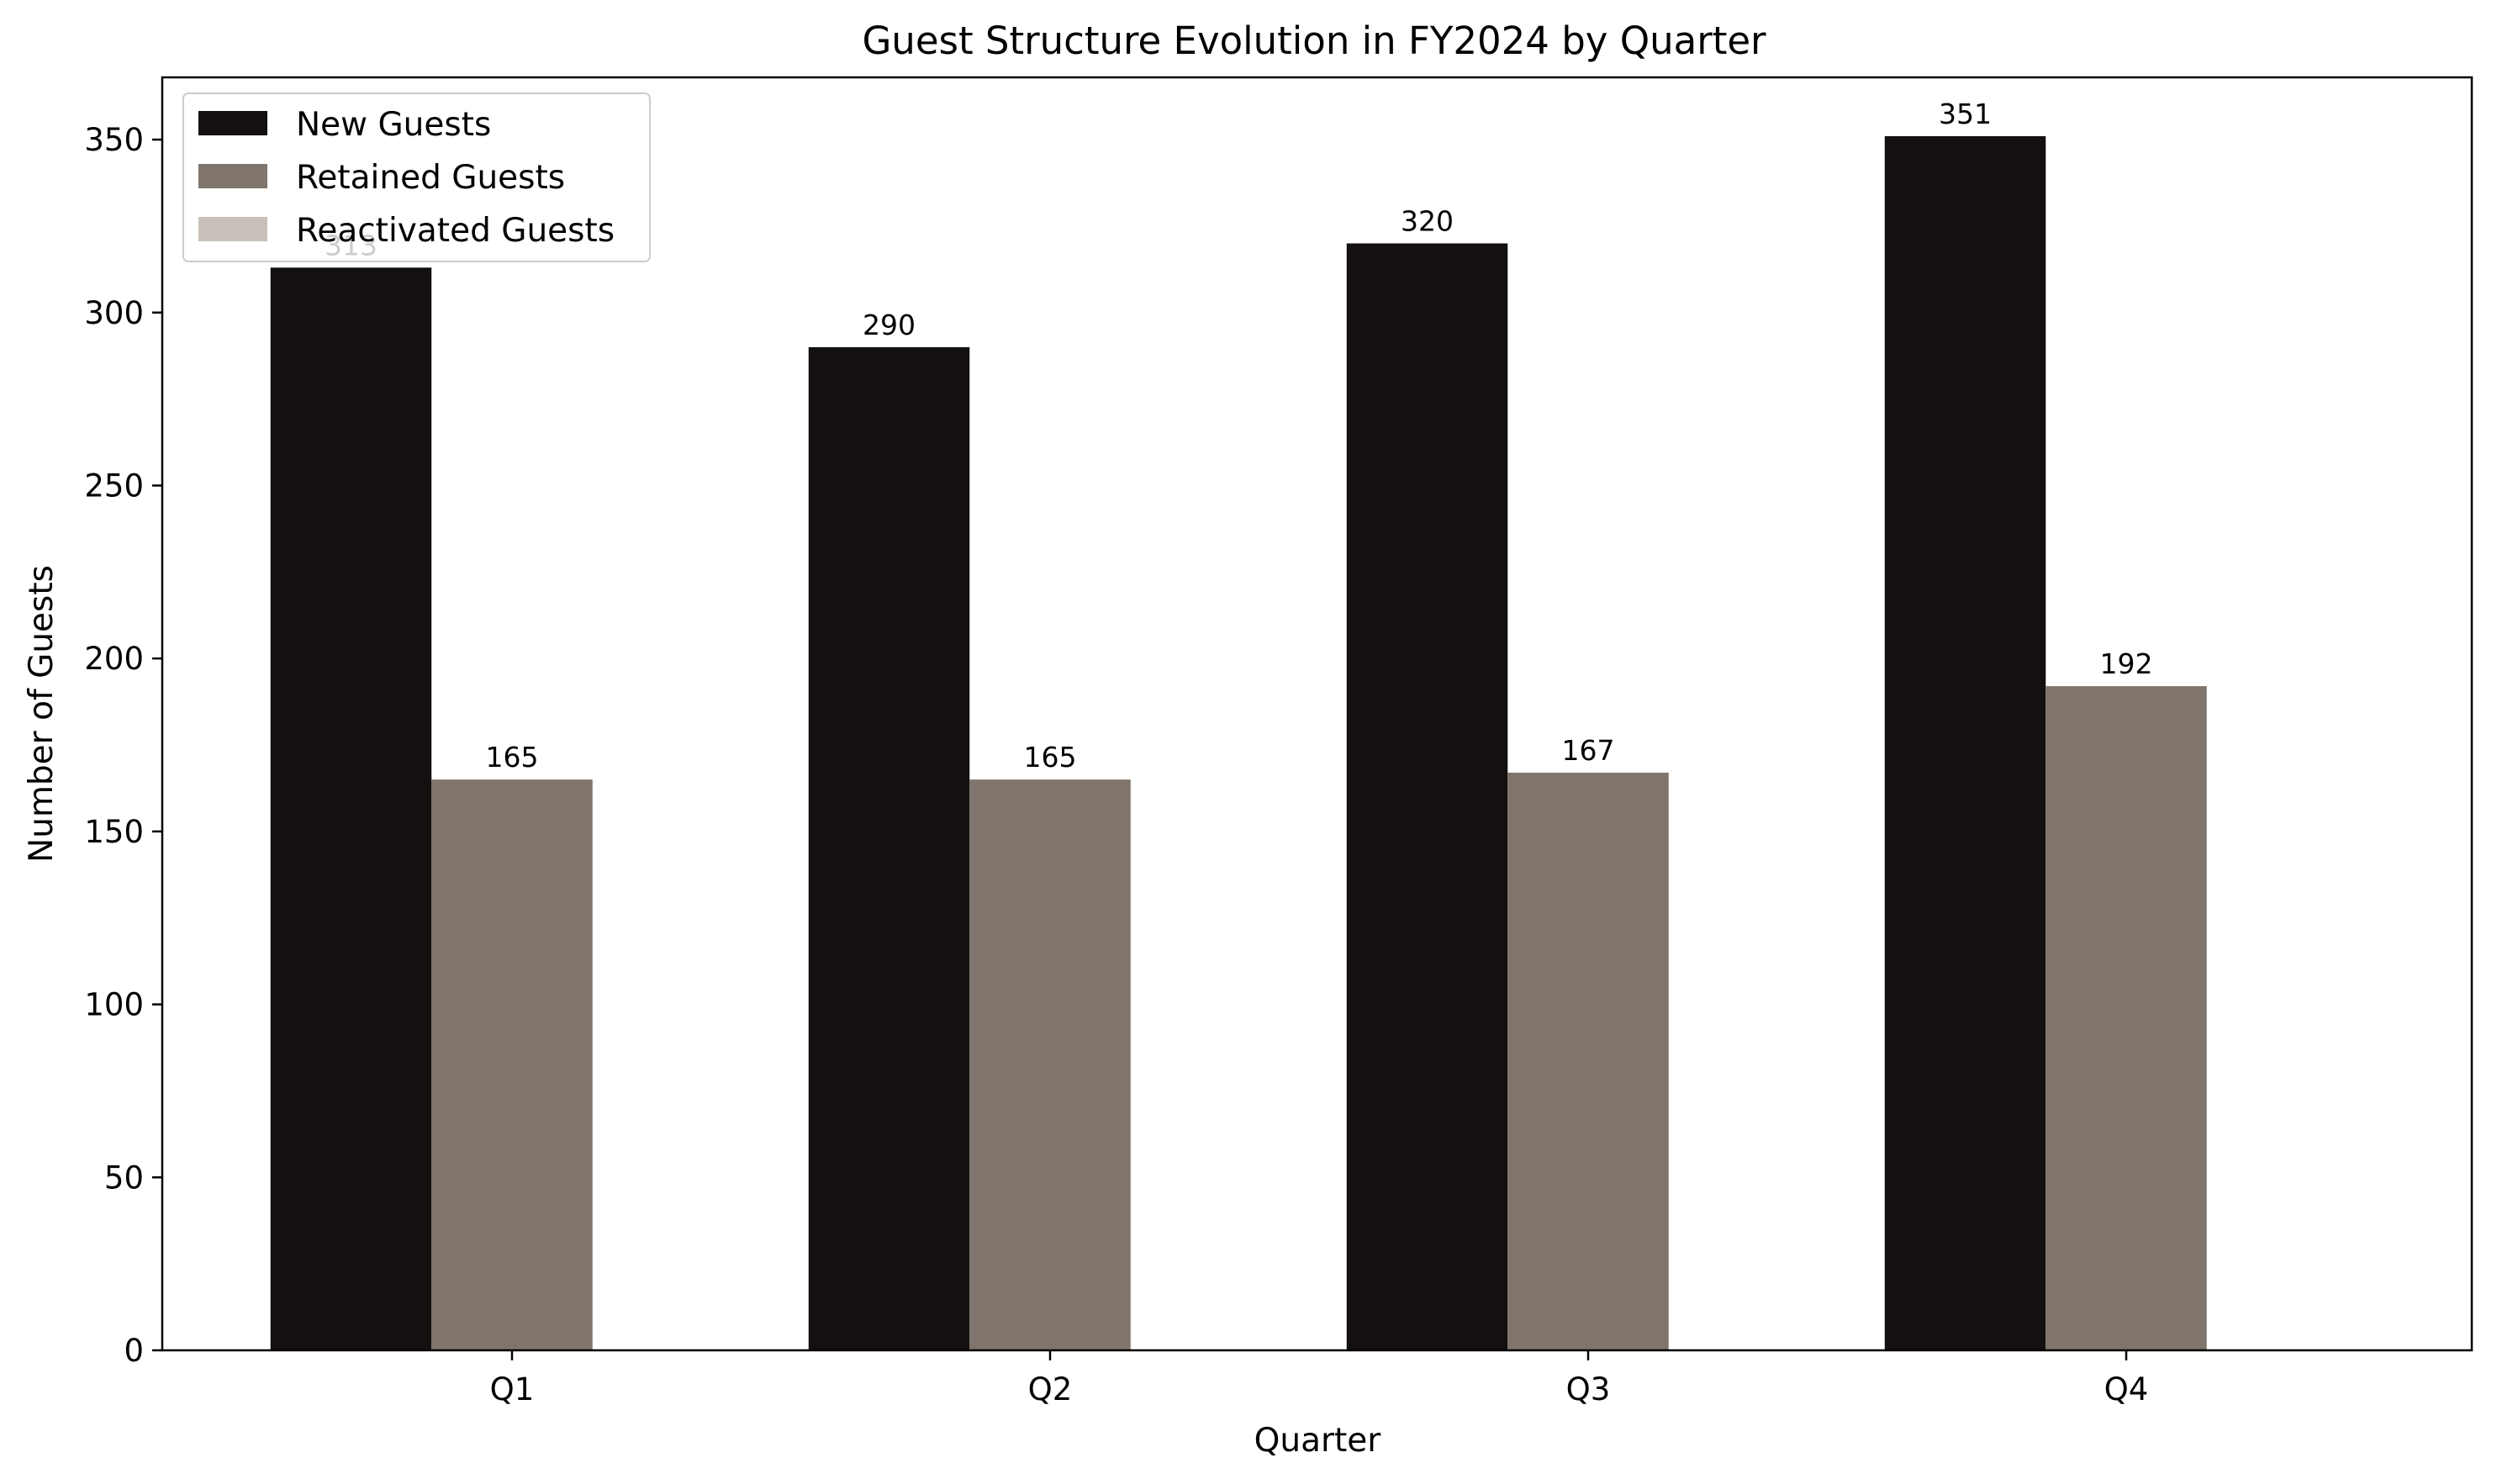 The height and width of the screenshot is (1484, 2497). I want to click on x-axis: Q1 Q2 Q3 Q4, so click(1319, 1378).